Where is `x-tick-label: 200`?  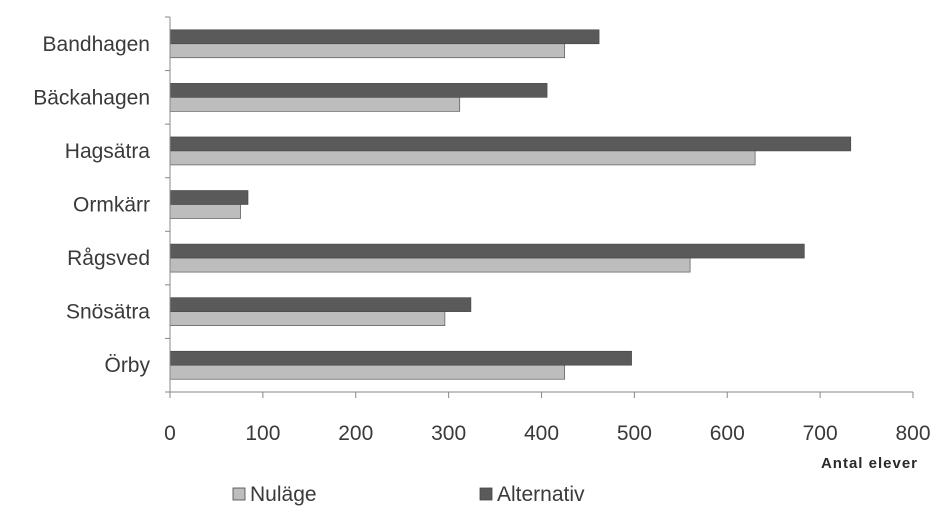
x-tick-label: 200 is located at coordinates (355, 433).